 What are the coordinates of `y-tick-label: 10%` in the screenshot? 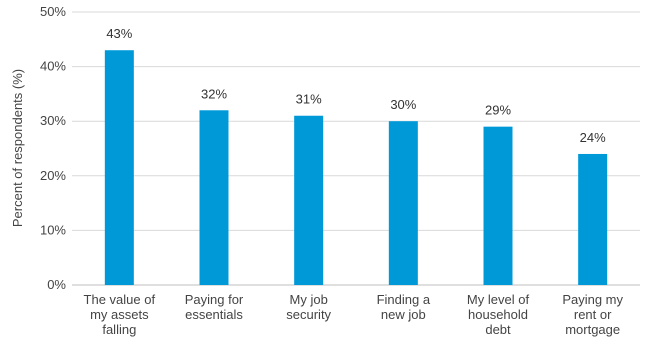 It's located at (53, 229).